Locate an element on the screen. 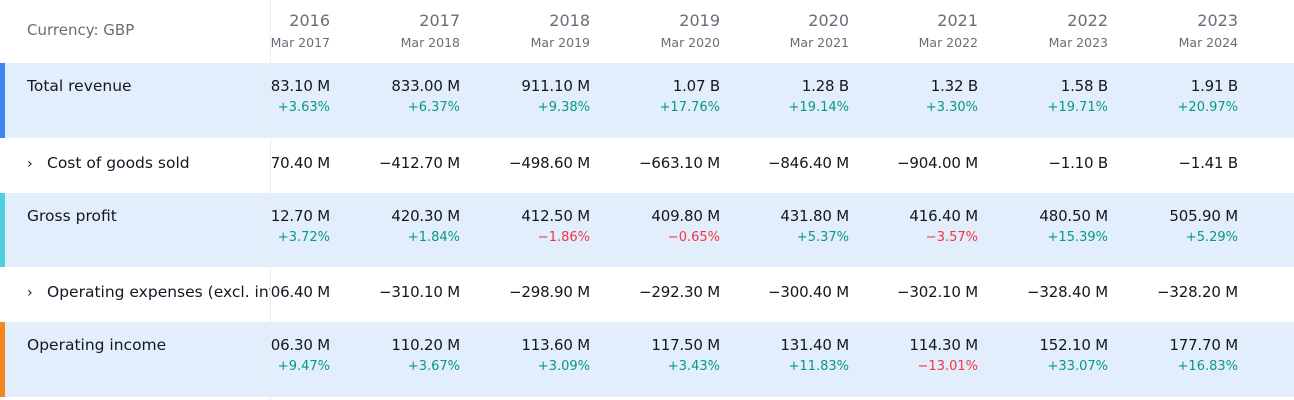 The height and width of the screenshot is (400, 1294). period-end: Mar 2024 is located at coordinates (1208, 42).